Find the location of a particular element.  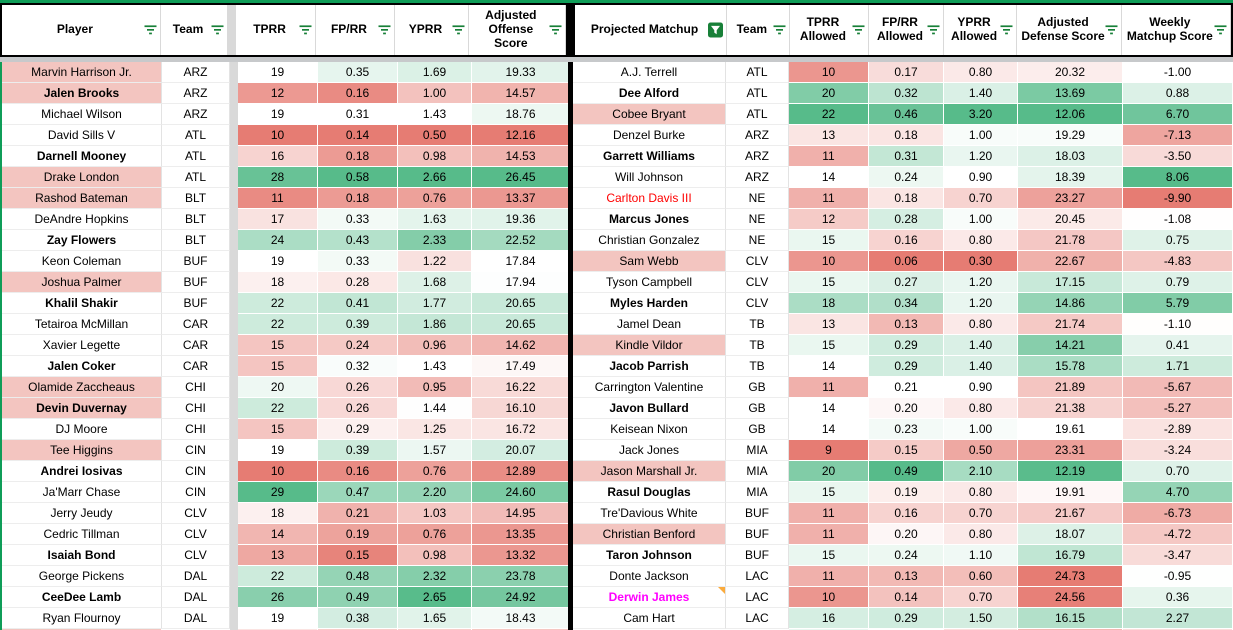

team-cell: GB is located at coordinates (757, 408).